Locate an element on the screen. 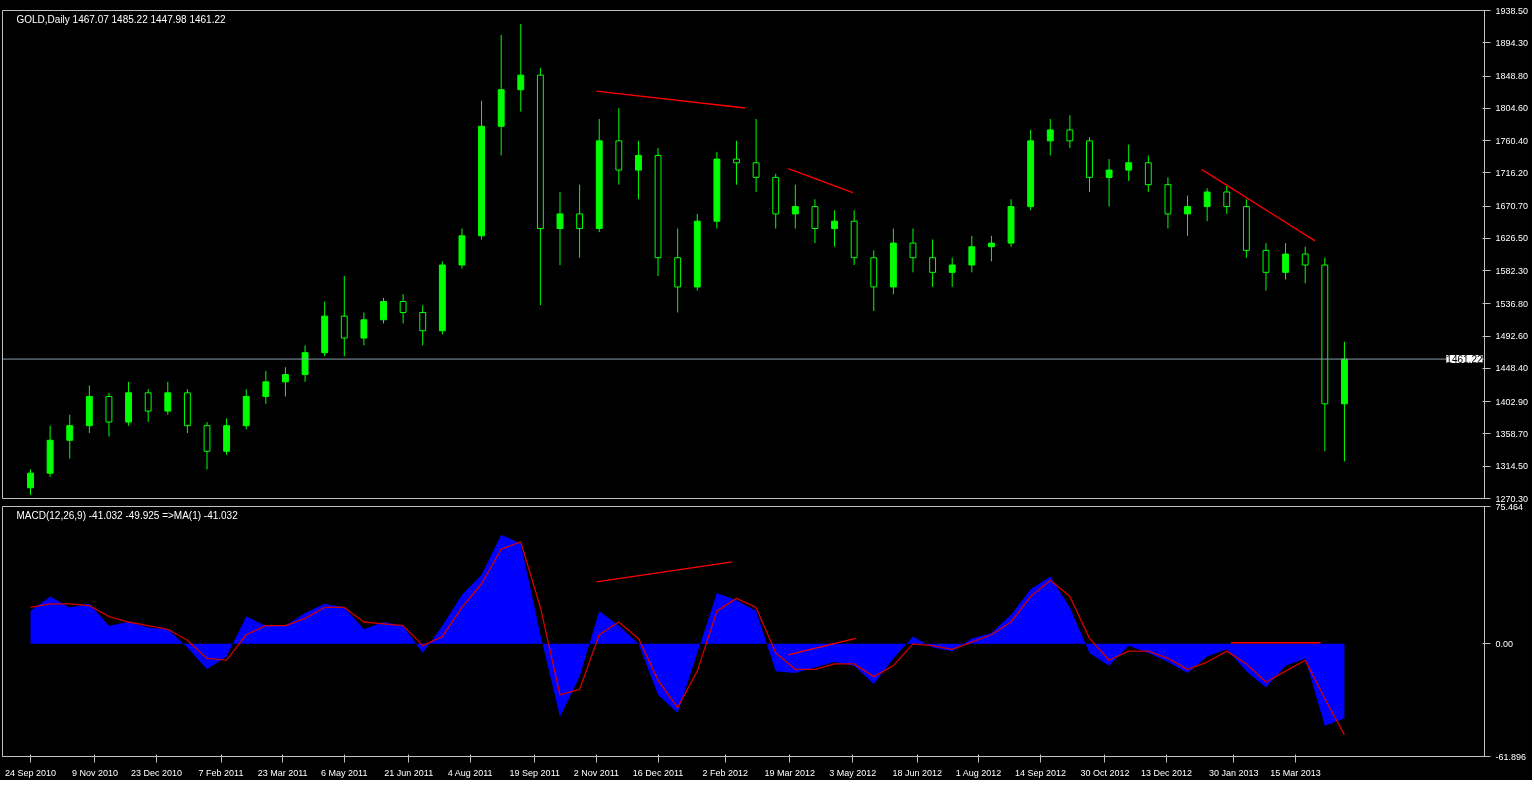 The height and width of the screenshot is (787, 1534). x-tick-label: 3 May 2012 is located at coordinates (853, 772).